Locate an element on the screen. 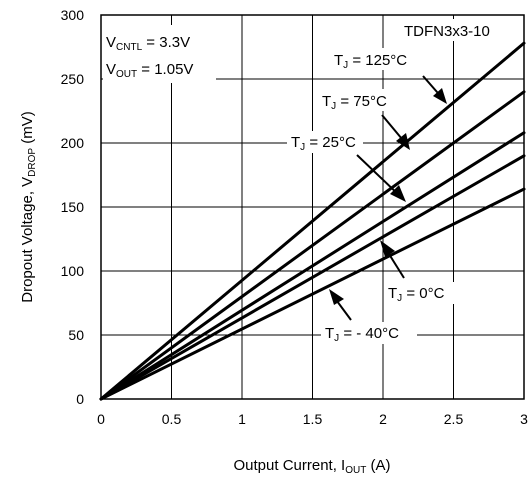 The height and width of the screenshot is (477, 529). conditions-box-bg is located at coordinates (159, 54).